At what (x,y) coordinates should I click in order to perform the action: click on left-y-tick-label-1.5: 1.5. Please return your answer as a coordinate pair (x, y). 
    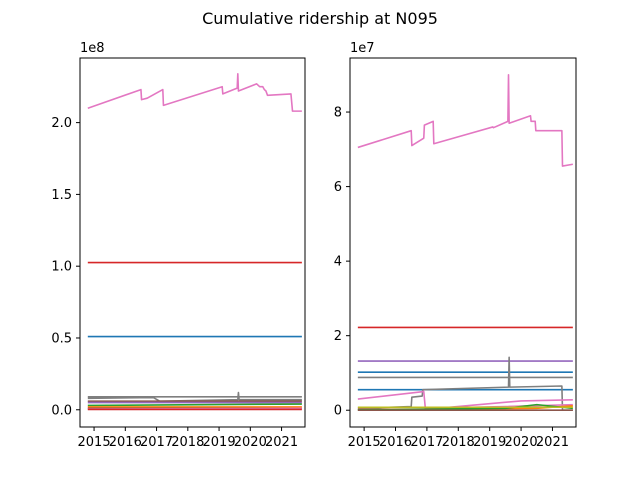
    Looking at the image, I should click on (61, 195).